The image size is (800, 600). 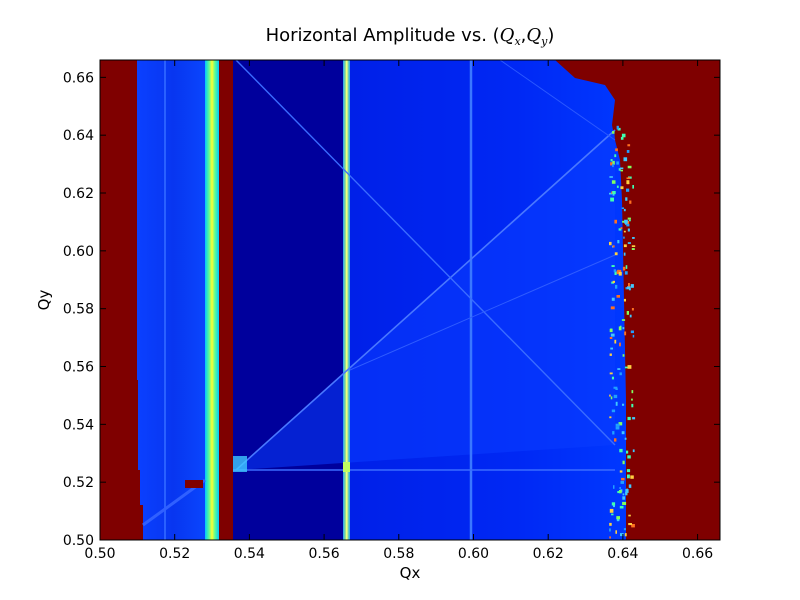 I want to click on y-tick-label: 0.52, so click(x=78, y=483).